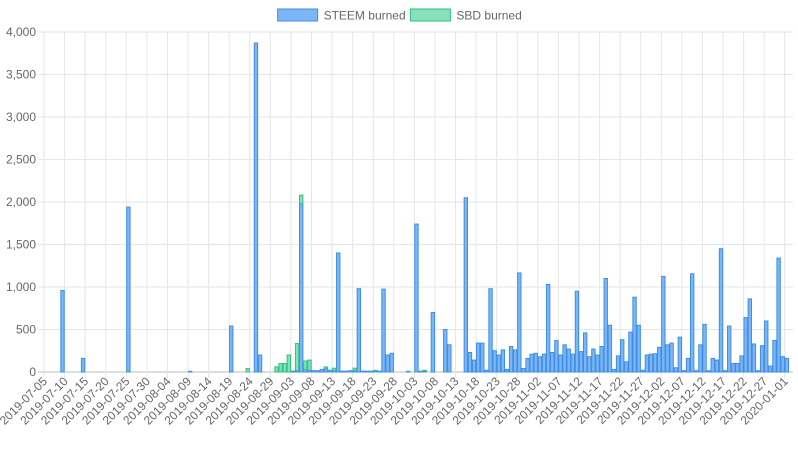 The width and height of the screenshot is (798, 450). What do you see at coordinates (365, 16) in the screenshot?
I see `legend-label-steem: STEEM burned` at bounding box center [365, 16].